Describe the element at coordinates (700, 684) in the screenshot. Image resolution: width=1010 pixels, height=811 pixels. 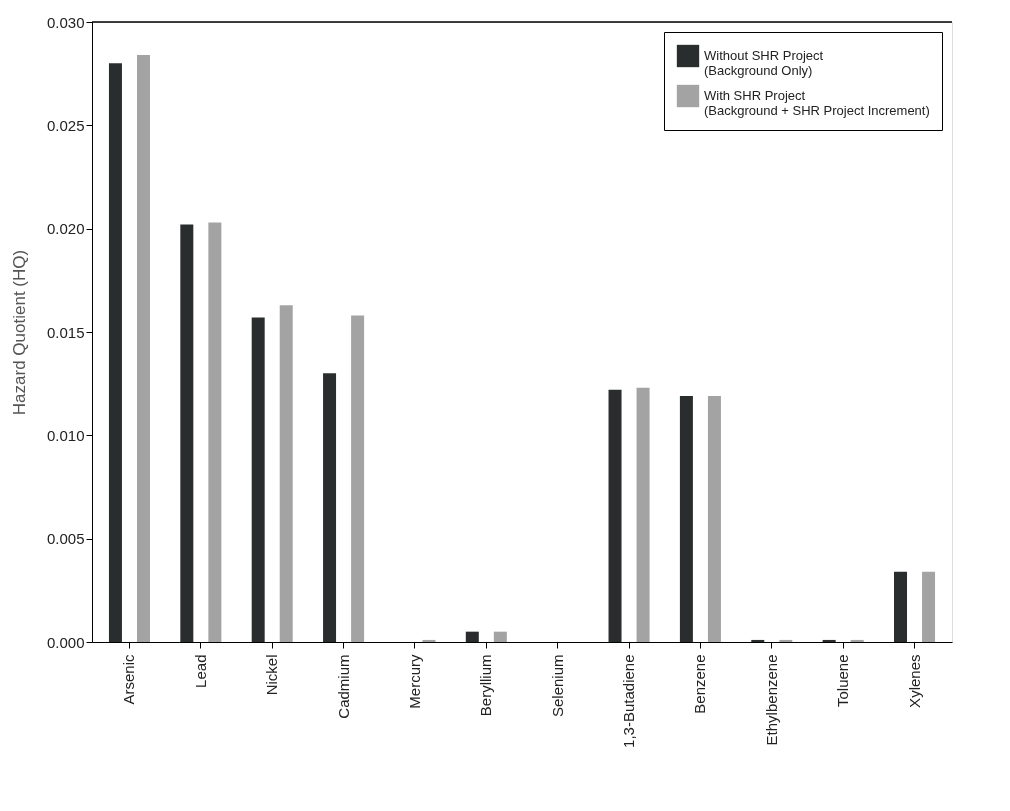
I see `x-tick-label: Benzene` at that location.